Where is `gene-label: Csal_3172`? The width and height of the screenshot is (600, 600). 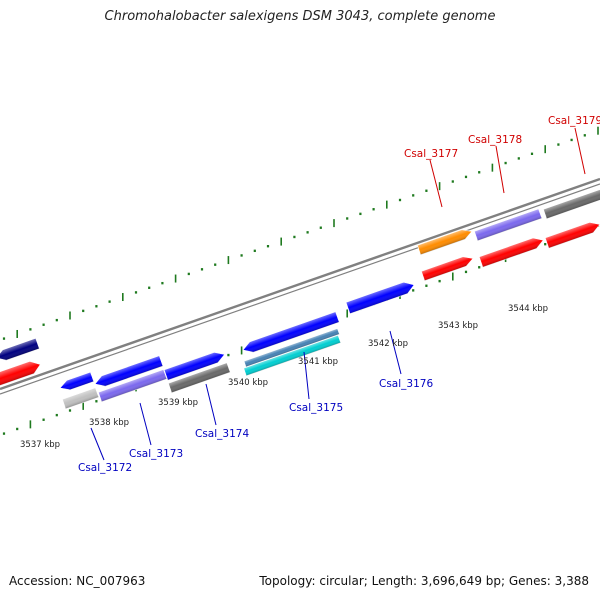
gene-label: Csal_3172 is located at coordinates (105, 468).